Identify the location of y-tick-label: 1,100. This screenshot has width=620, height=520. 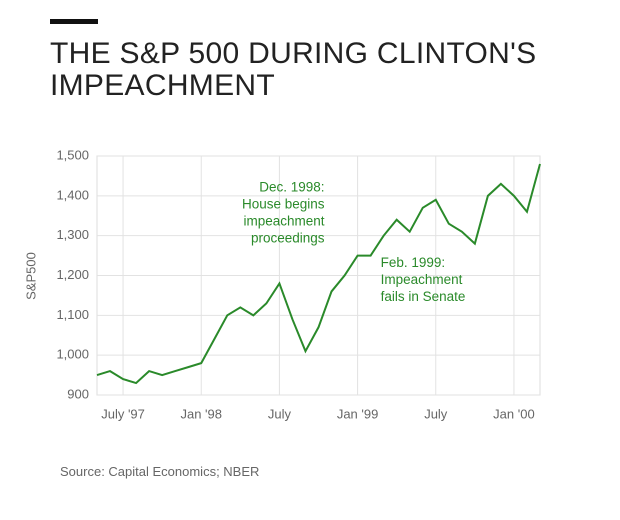
(72, 314).